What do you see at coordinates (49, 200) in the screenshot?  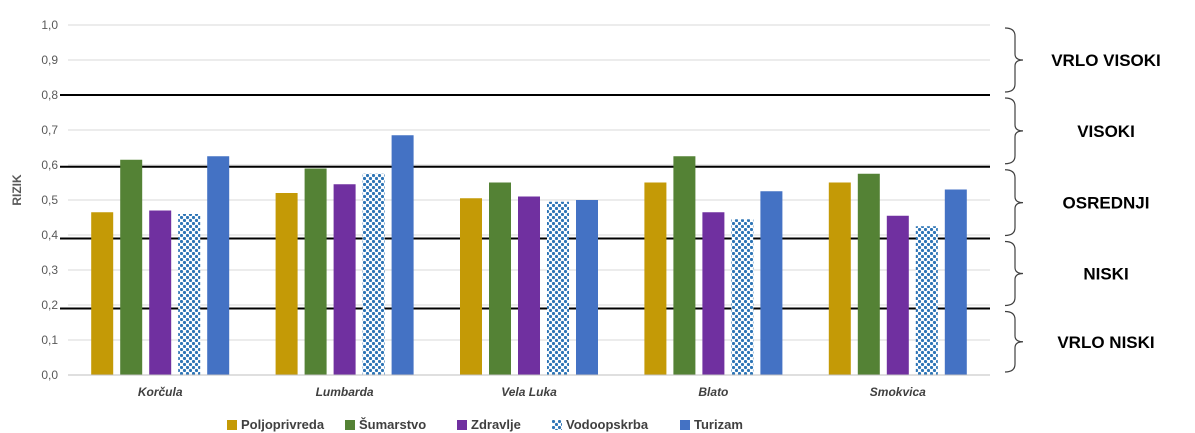 I see `y-tick-label: 0,5` at bounding box center [49, 200].